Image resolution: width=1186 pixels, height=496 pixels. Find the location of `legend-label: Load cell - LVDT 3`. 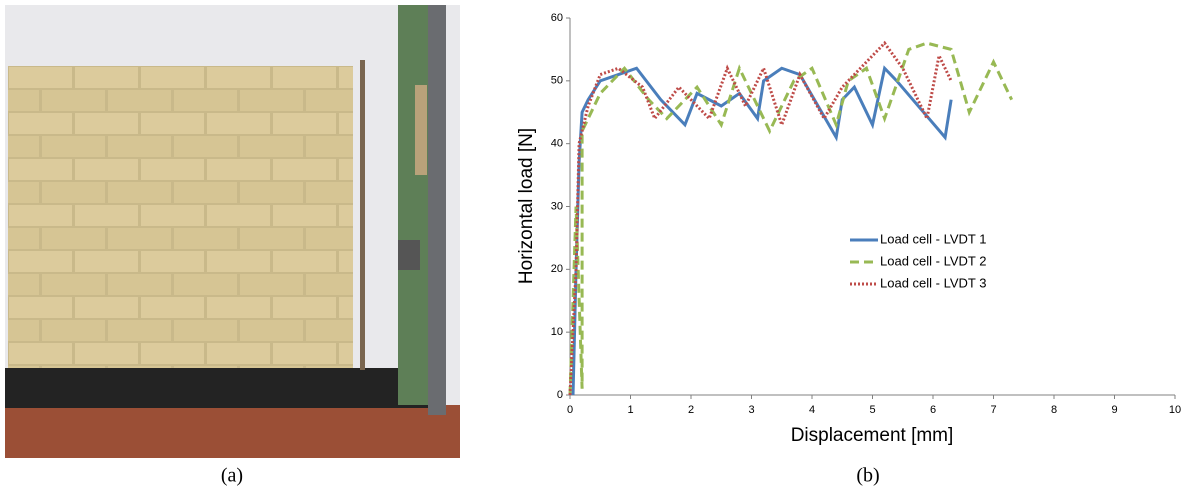

legend-label: Load cell - LVDT 3 is located at coordinates (933, 282).